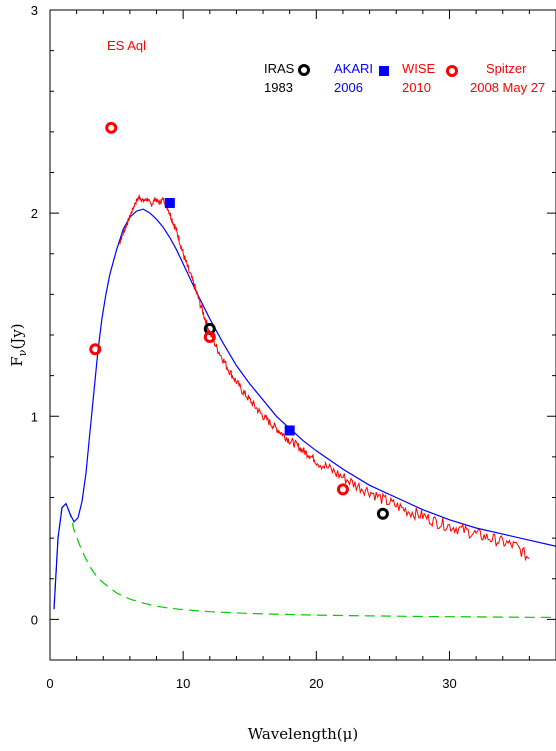 This screenshot has height=751, width=556. Describe the element at coordinates (34, 619) in the screenshot. I see `y-tick-label-0: 0` at that location.